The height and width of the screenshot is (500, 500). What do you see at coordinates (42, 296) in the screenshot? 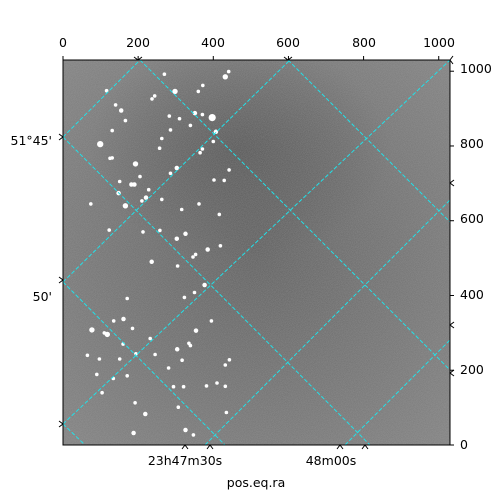
I see `dec-tick-label: 50'` at bounding box center [42, 296].